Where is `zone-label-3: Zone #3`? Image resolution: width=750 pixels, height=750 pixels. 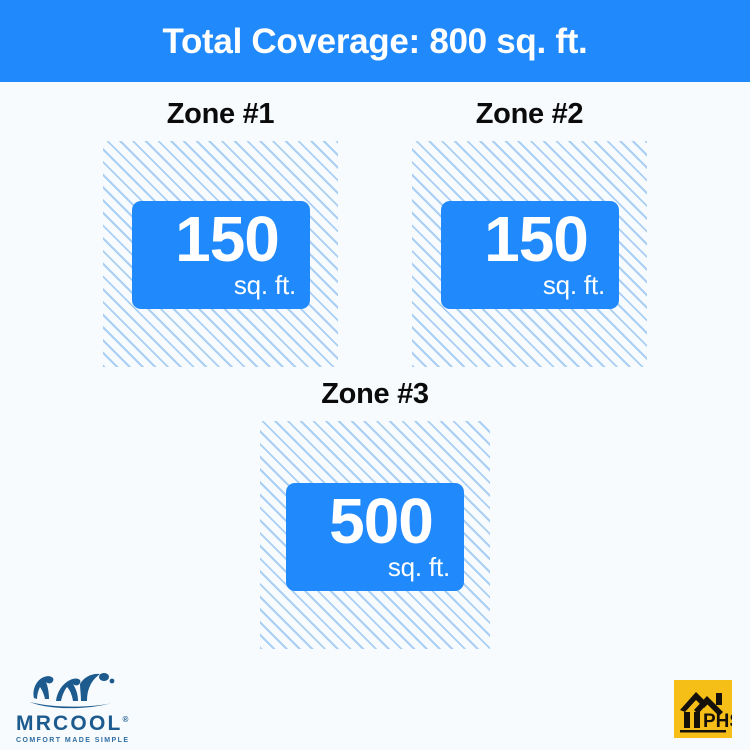 zone-label-3: Zone #3 is located at coordinates (375, 394).